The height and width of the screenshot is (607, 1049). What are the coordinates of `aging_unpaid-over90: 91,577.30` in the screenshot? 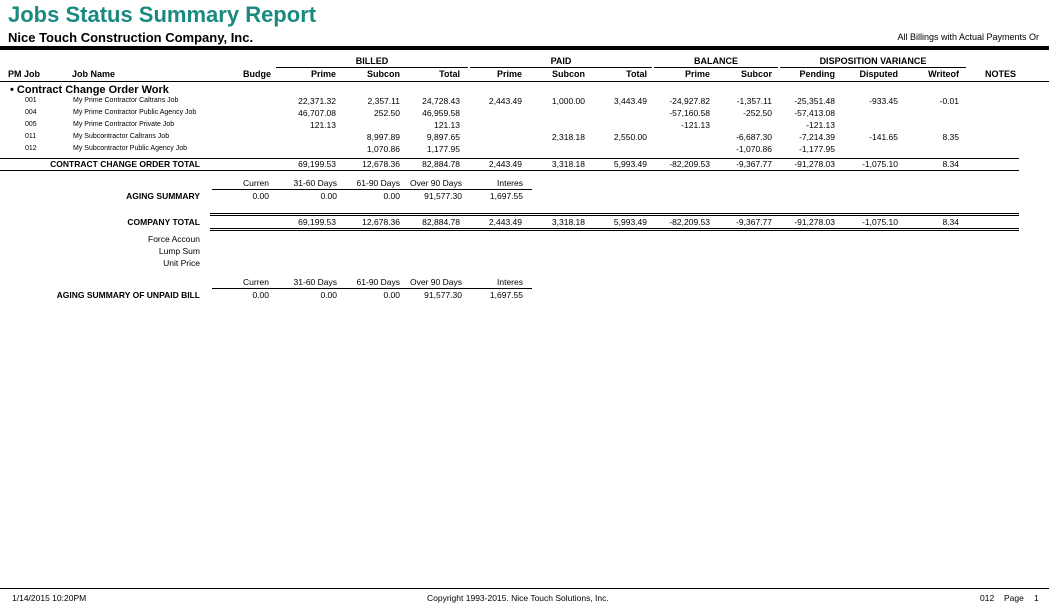 It's located at (443, 295).